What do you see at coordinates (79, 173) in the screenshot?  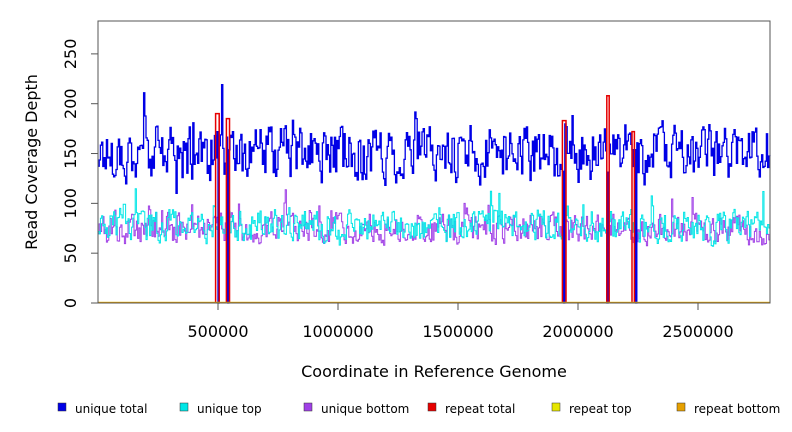 I see `y-axis: 0 50 100 150 200 250` at bounding box center [79, 173].